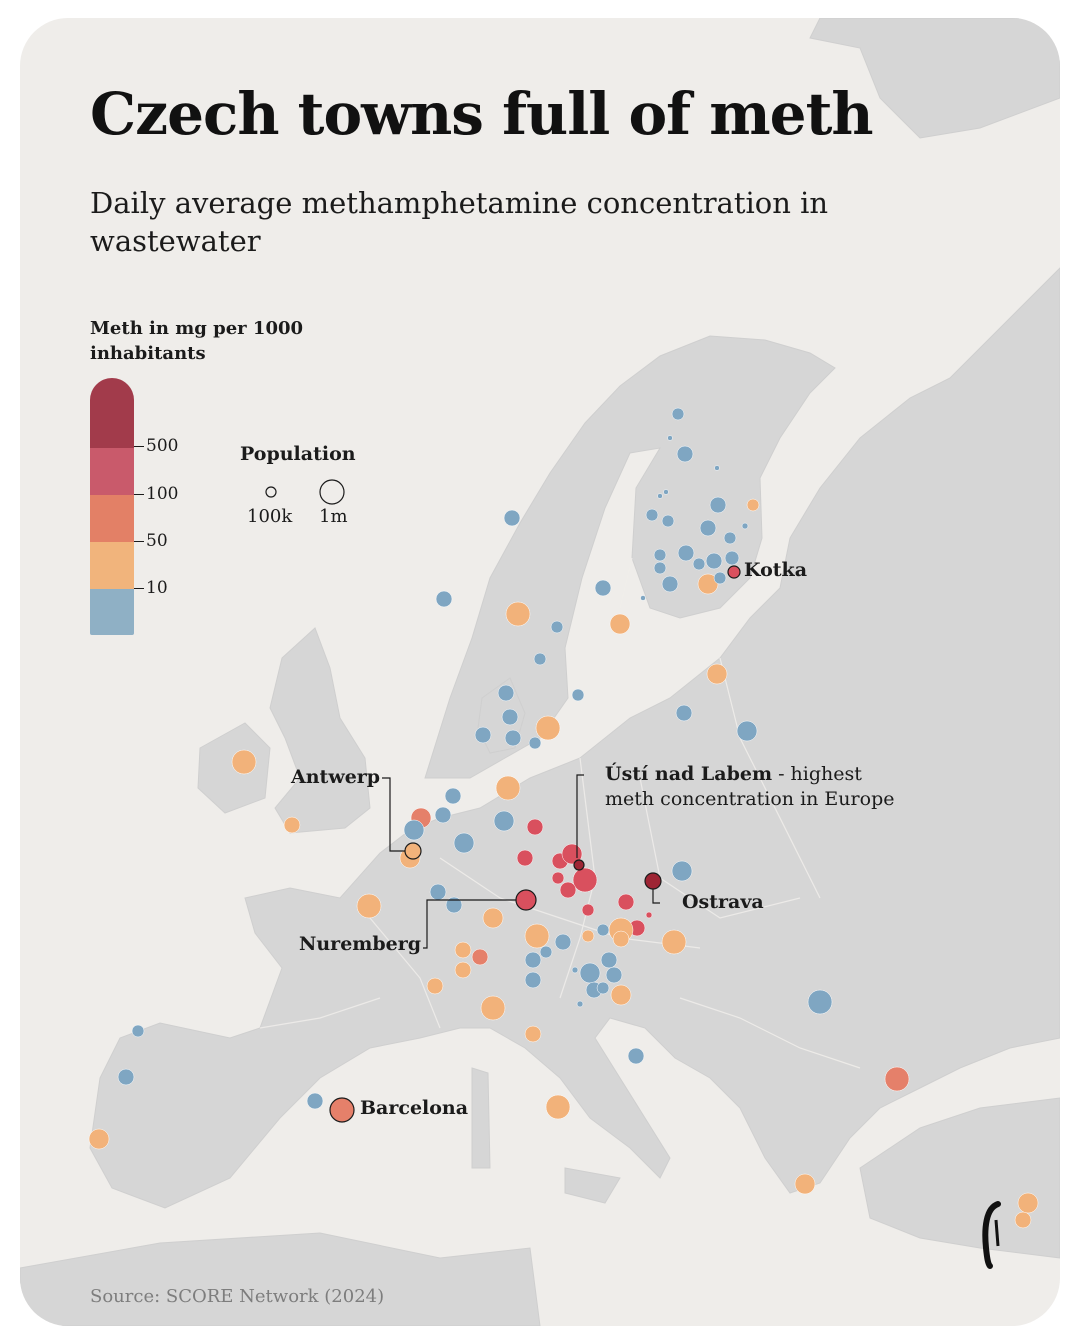 The width and height of the screenshot is (1080, 1340). Describe the element at coordinates (237, 1296) in the screenshot. I see `source-note: Source: SCORE Network (2024)` at that location.